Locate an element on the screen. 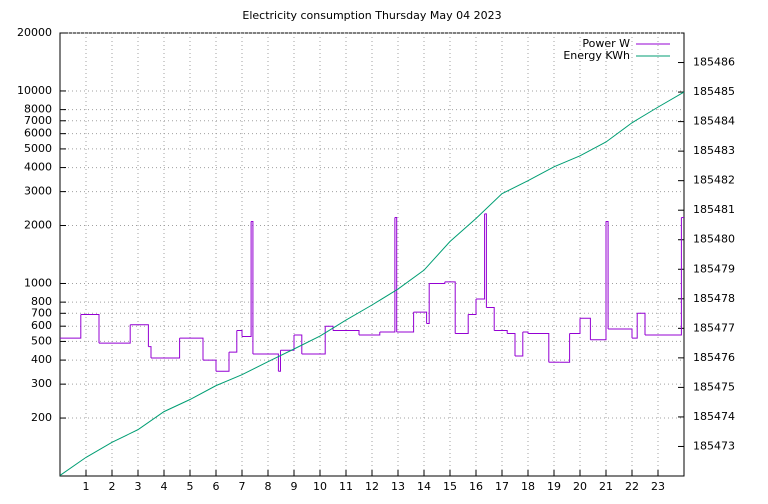 The height and width of the screenshot is (504, 768). x-tick-label: 8 is located at coordinates (268, 486).